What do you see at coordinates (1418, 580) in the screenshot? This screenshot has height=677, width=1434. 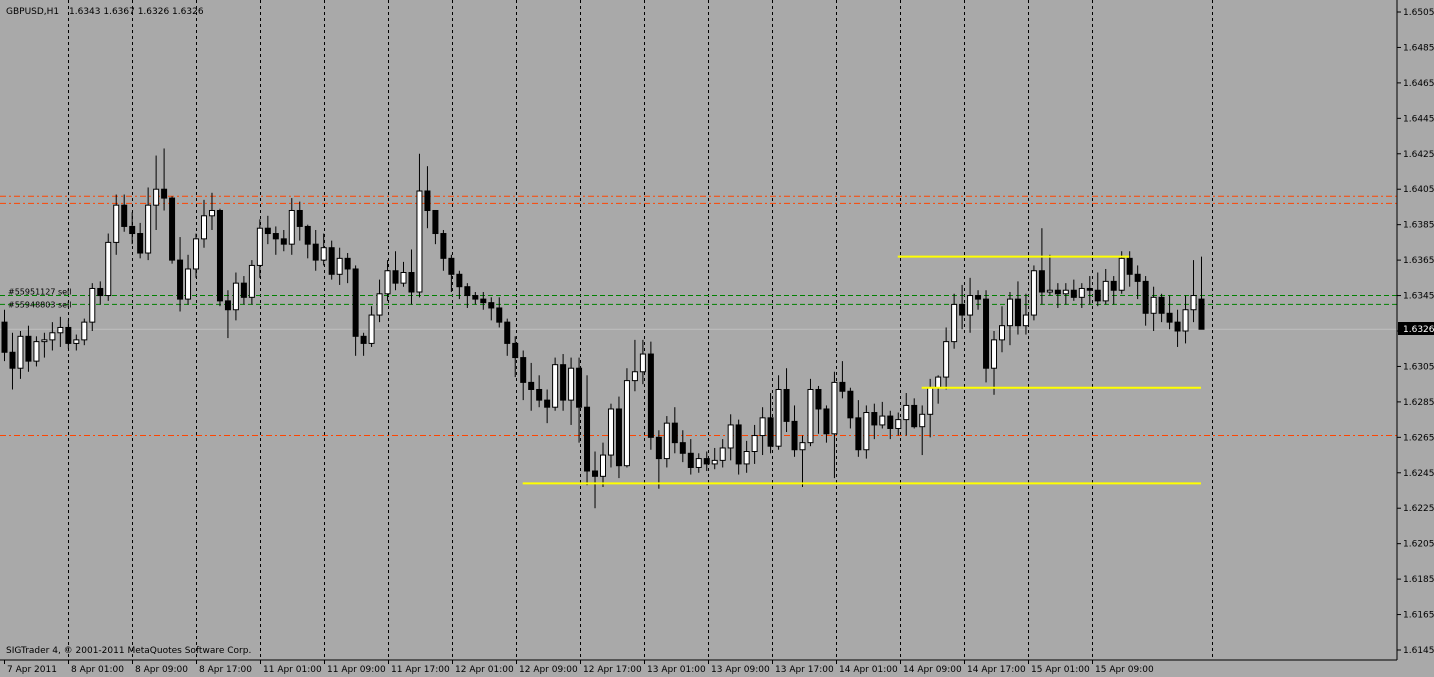 I see `price-tick-label: 1.6185` at bounding box center [1418, 580].